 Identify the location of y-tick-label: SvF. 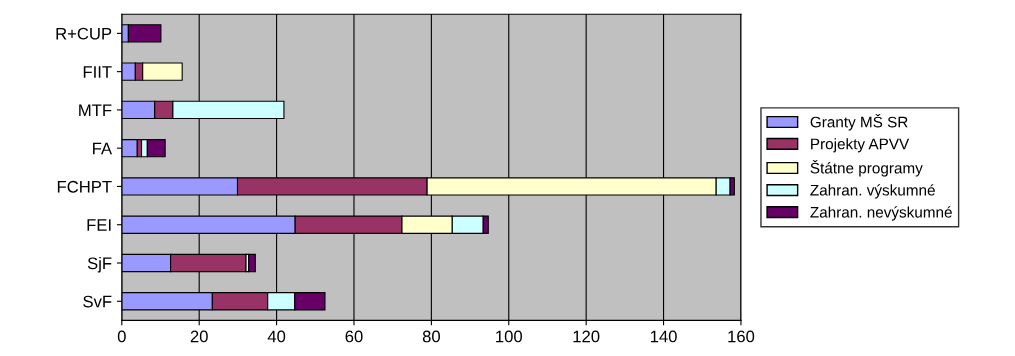
(97, 301).